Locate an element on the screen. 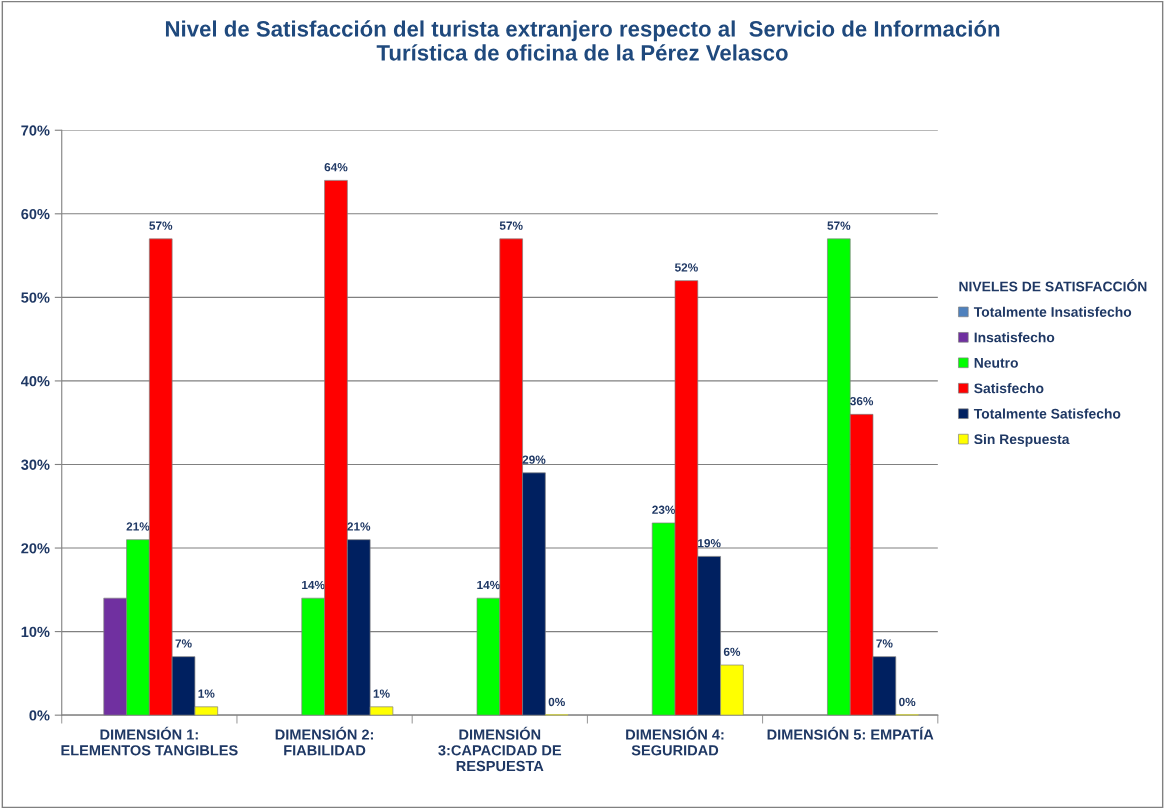  y-tick-label: 50% is located at coordinates (35, 297).